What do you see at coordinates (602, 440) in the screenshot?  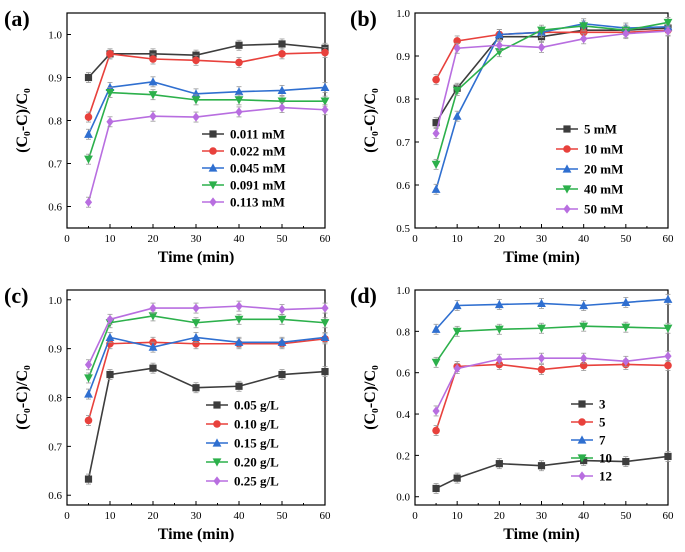 I see `legend-label: 7` at bounding box center [602, 440].